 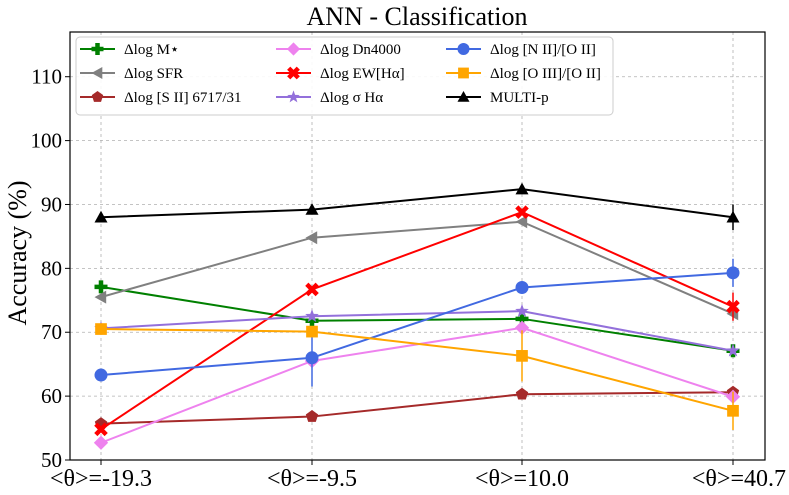 I want to click on legend-label: Δlog SFR, so click(x=153, y=74).